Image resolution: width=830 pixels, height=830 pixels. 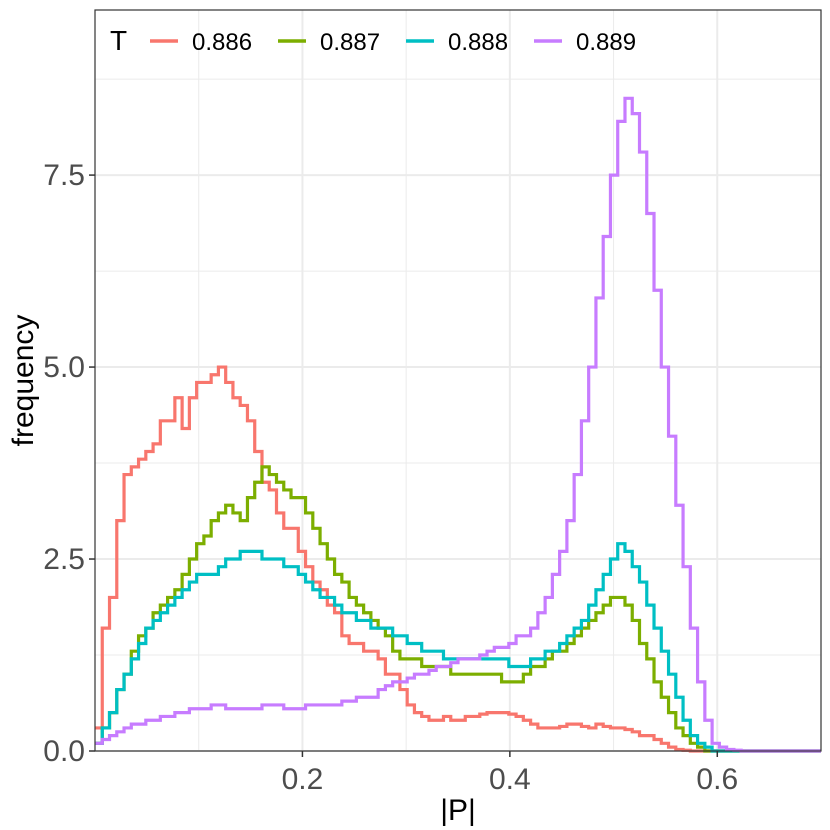 What do you see at coordinates (717, 779) in the screenshot?
I see `x-tick-label: 0.6` at bounding box center [717, 779].